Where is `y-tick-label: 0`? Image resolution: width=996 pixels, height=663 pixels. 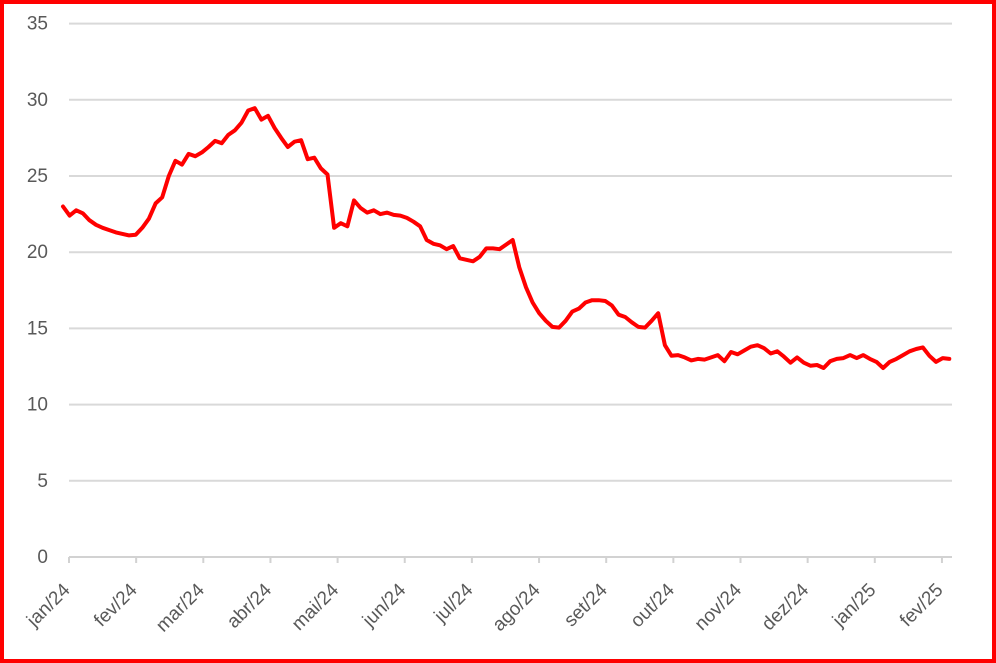
y-tick-label: 0 is located at coordinates (42, 557).